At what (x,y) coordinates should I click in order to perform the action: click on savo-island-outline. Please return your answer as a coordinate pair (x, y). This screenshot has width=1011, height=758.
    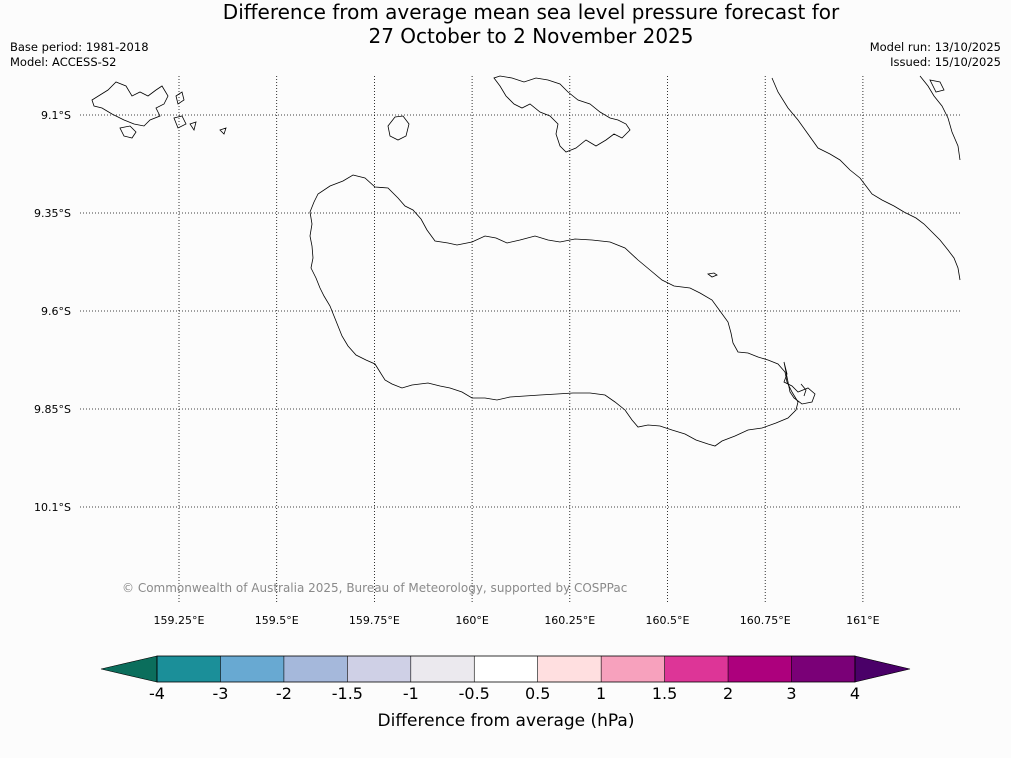
    Looking at the image, I should click on (398, 128).